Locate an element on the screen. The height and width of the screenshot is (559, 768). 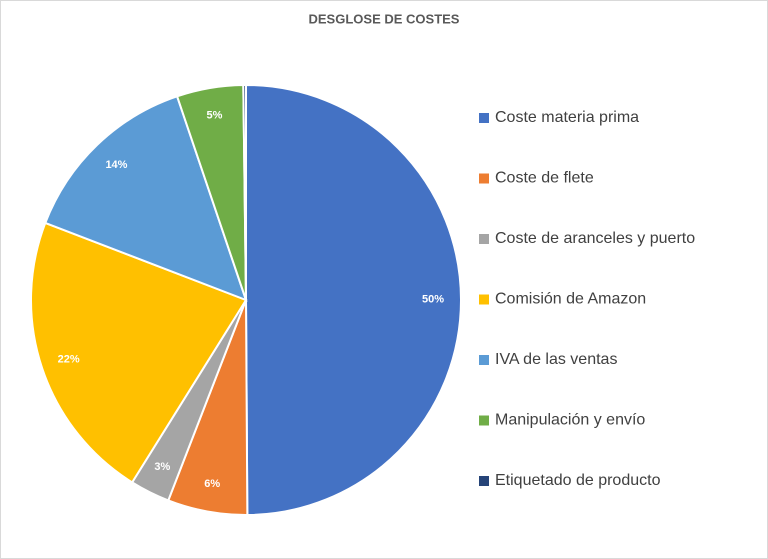
chart-title: DESGLOSE DE COSTES is located at coordinates (384, 18).